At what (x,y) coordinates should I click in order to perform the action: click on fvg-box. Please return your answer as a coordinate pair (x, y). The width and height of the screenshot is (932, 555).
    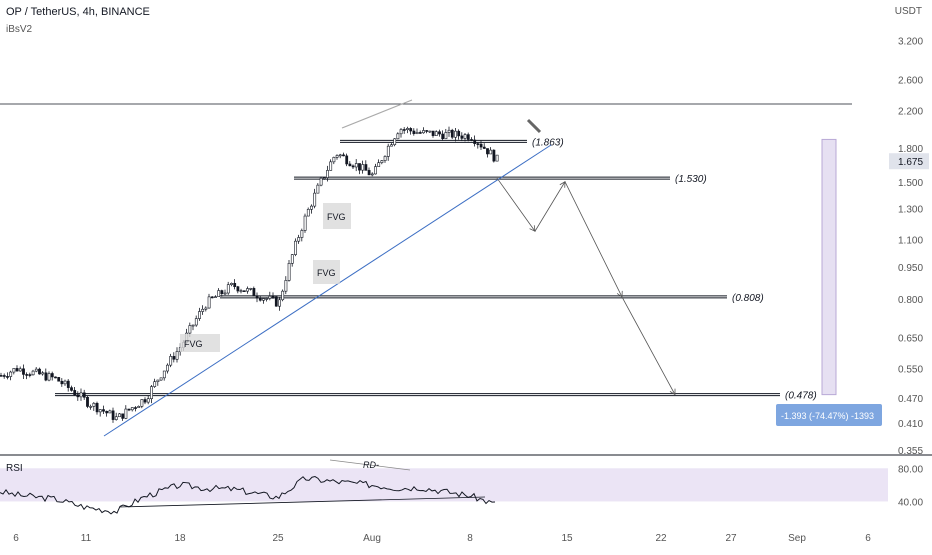
    Looking at the image, I should click on (326, 272).